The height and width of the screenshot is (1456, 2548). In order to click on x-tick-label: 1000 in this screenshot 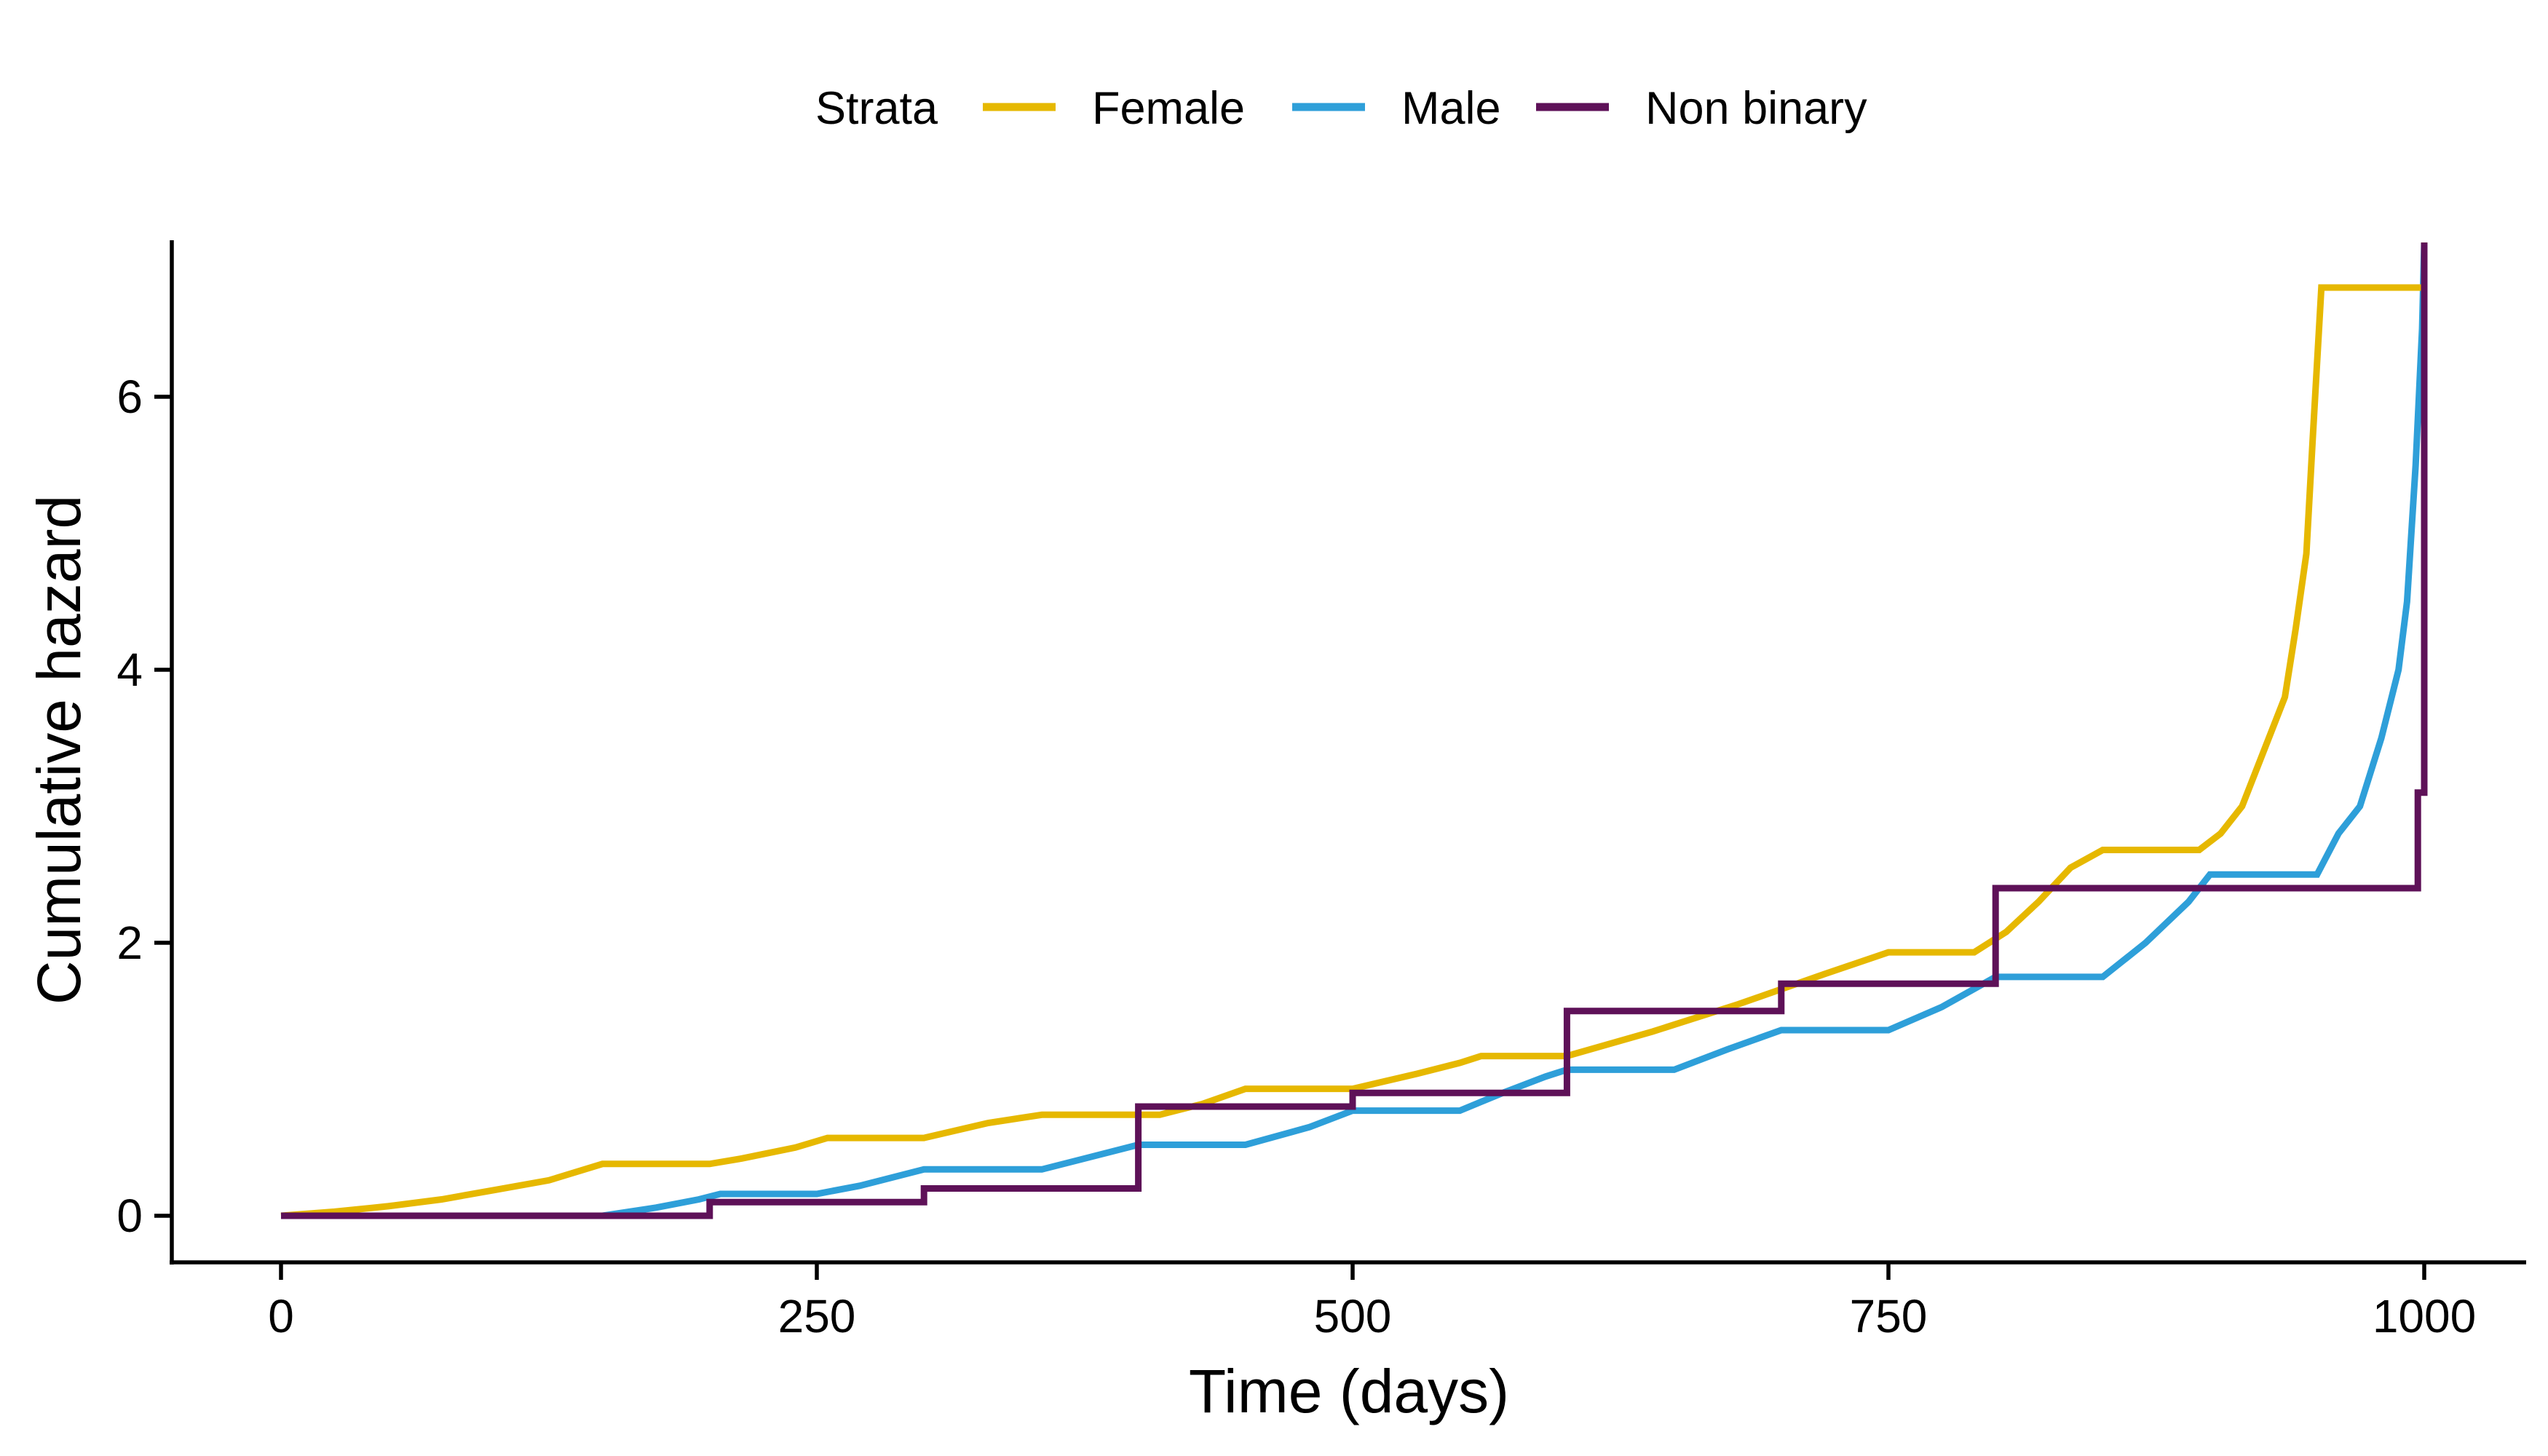, I will do `click(2424, 1316)`.